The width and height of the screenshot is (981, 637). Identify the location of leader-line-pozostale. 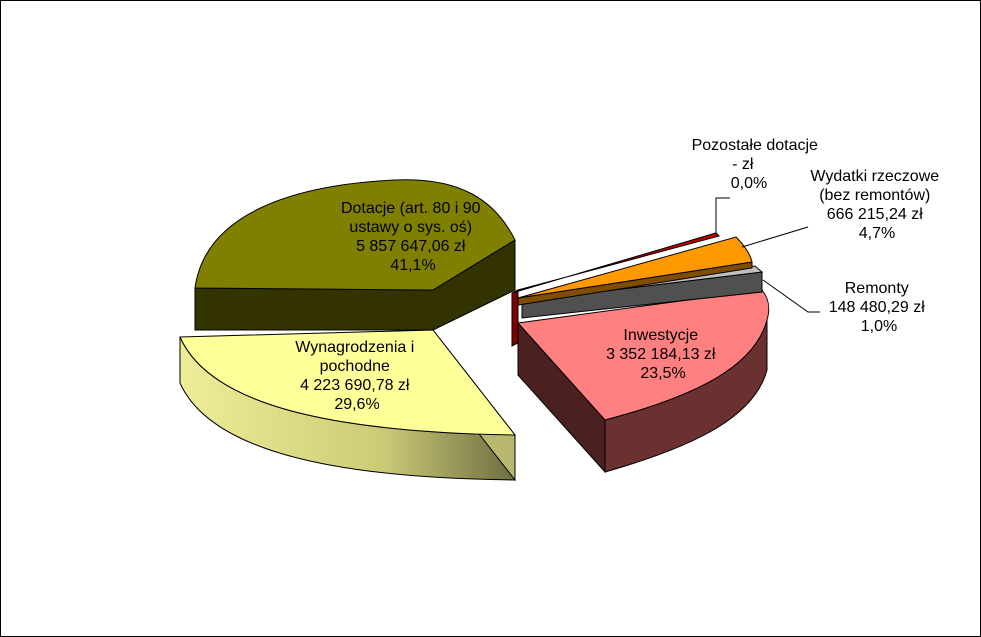
(722, 215).